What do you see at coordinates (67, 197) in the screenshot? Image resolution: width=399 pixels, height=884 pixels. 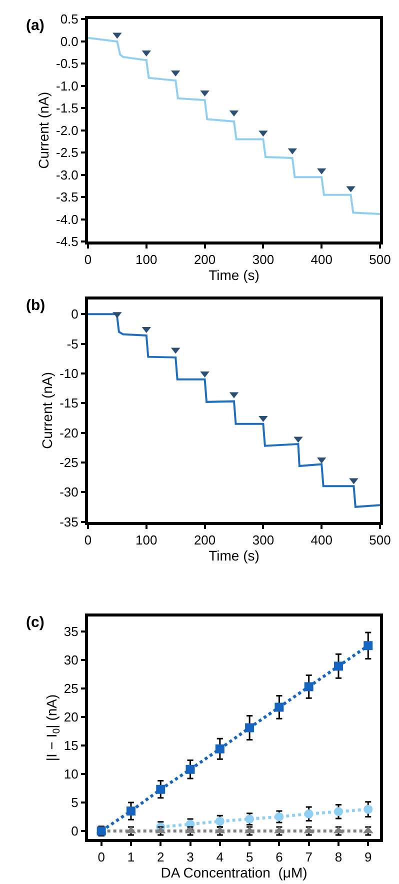 I see `y-tick-label: -3.5` at bounding box center [67, 197].